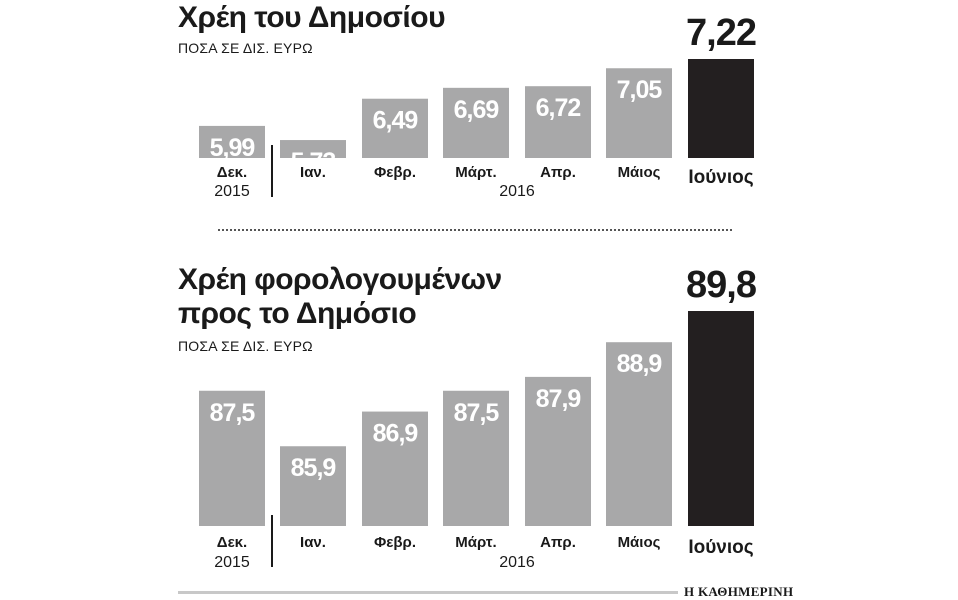 This screenshot has height=600, width=958. What do you see at coordinates (312, 17) in the screenshot?
I see `chart-title: Χρέη του Δημοσίου` at bounding box center [312, 17].